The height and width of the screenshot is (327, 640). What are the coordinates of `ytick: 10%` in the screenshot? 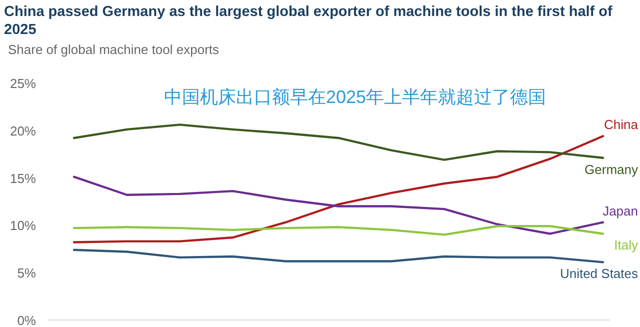 It's located at (23, 226).